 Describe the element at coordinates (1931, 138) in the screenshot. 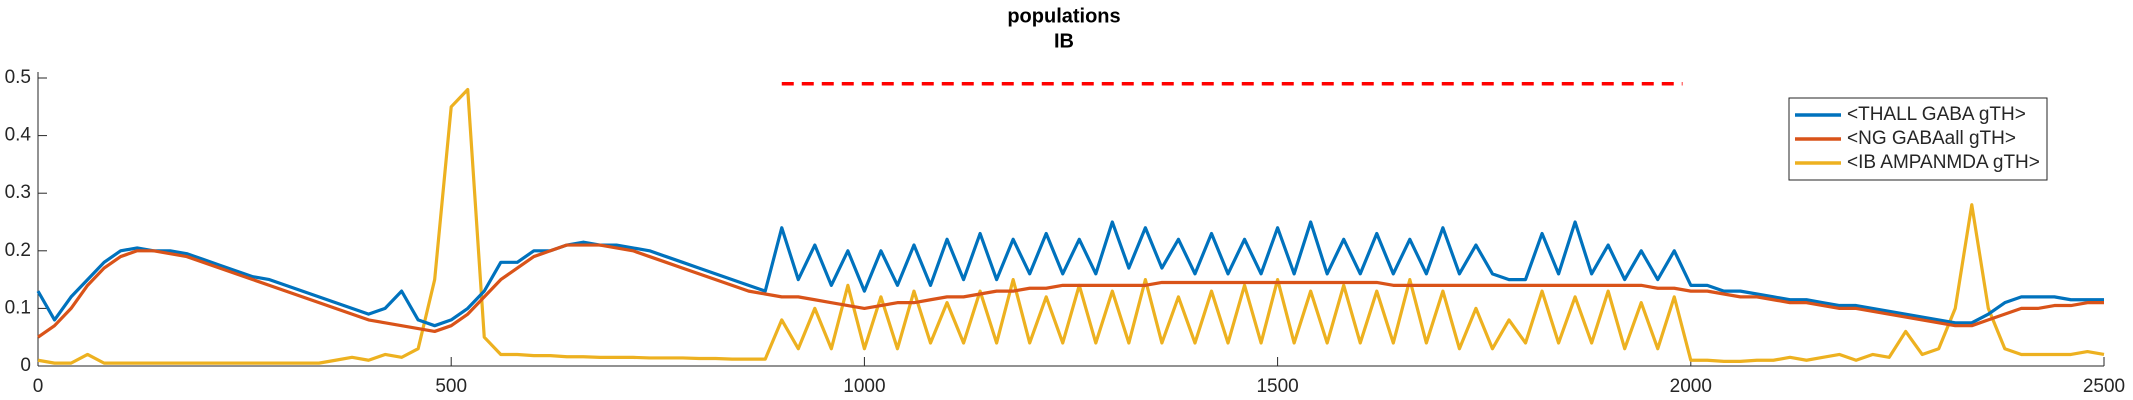

I see `legend-label: <NG GABAall gTH>` at that location.